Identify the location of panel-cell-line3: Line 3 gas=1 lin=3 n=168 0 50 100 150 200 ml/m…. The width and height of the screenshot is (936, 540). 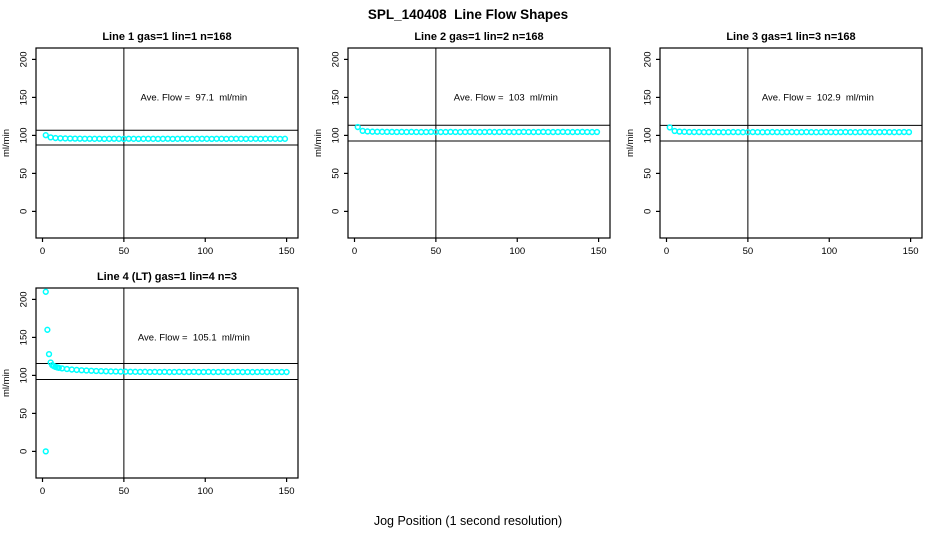
(780, 148).